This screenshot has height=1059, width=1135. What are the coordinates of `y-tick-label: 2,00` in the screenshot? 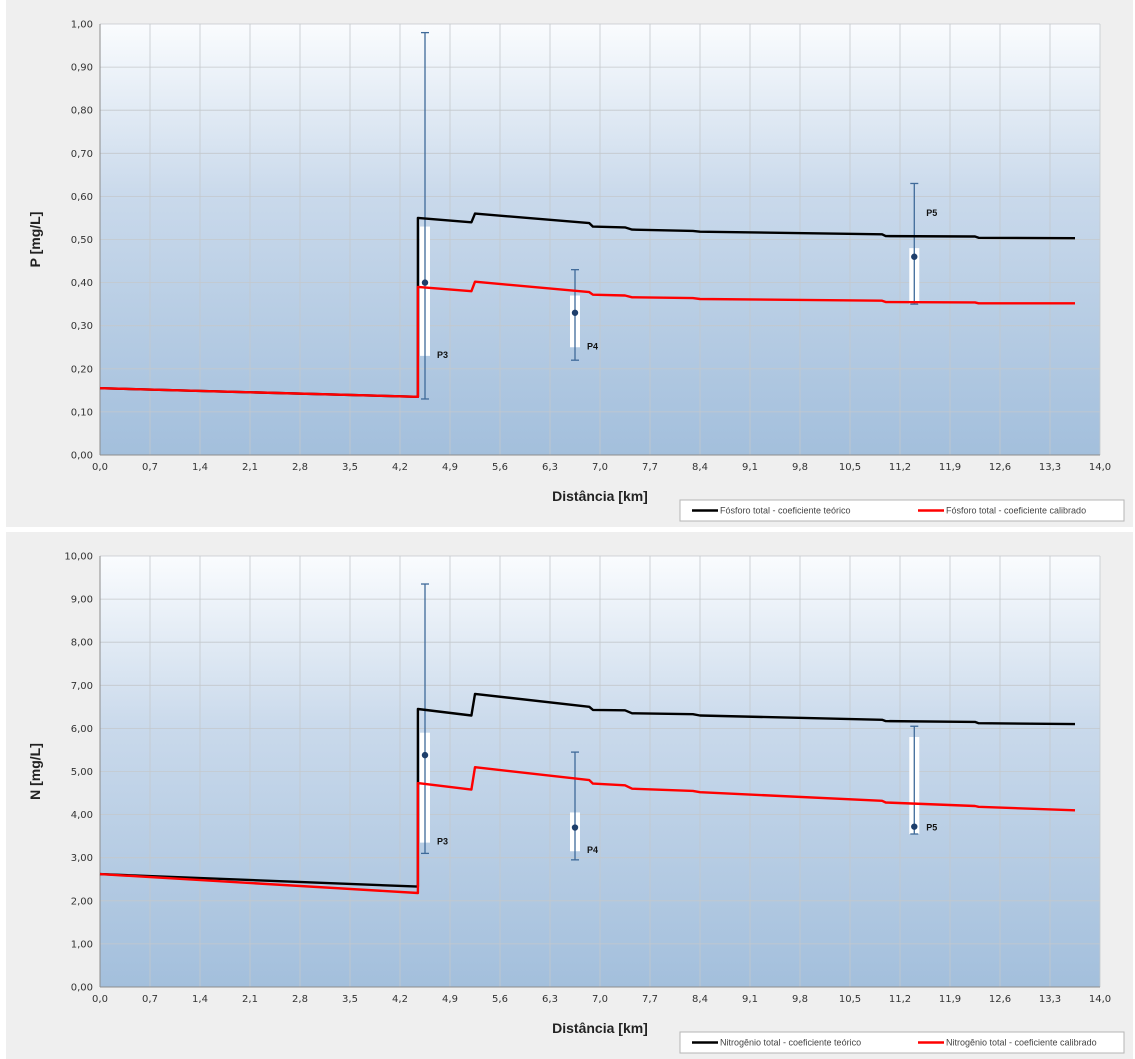 It's located at (82, 901).